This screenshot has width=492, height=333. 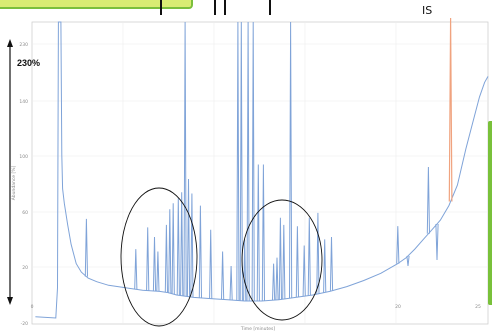 I want to click on x-tick-label: 0, so click(x=32, y=307).